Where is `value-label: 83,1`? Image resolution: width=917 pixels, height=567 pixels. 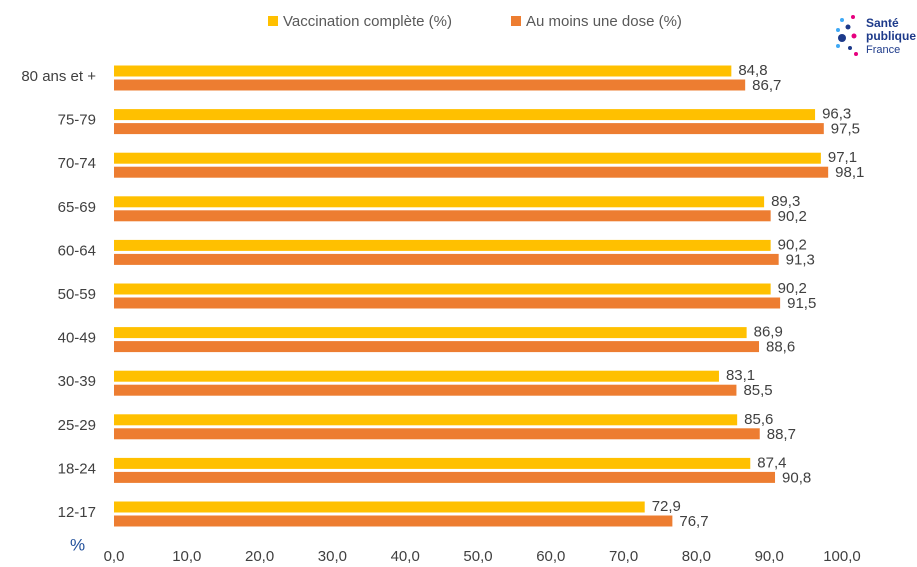 value-label: 83,1 is located at coordinates (740, 375).